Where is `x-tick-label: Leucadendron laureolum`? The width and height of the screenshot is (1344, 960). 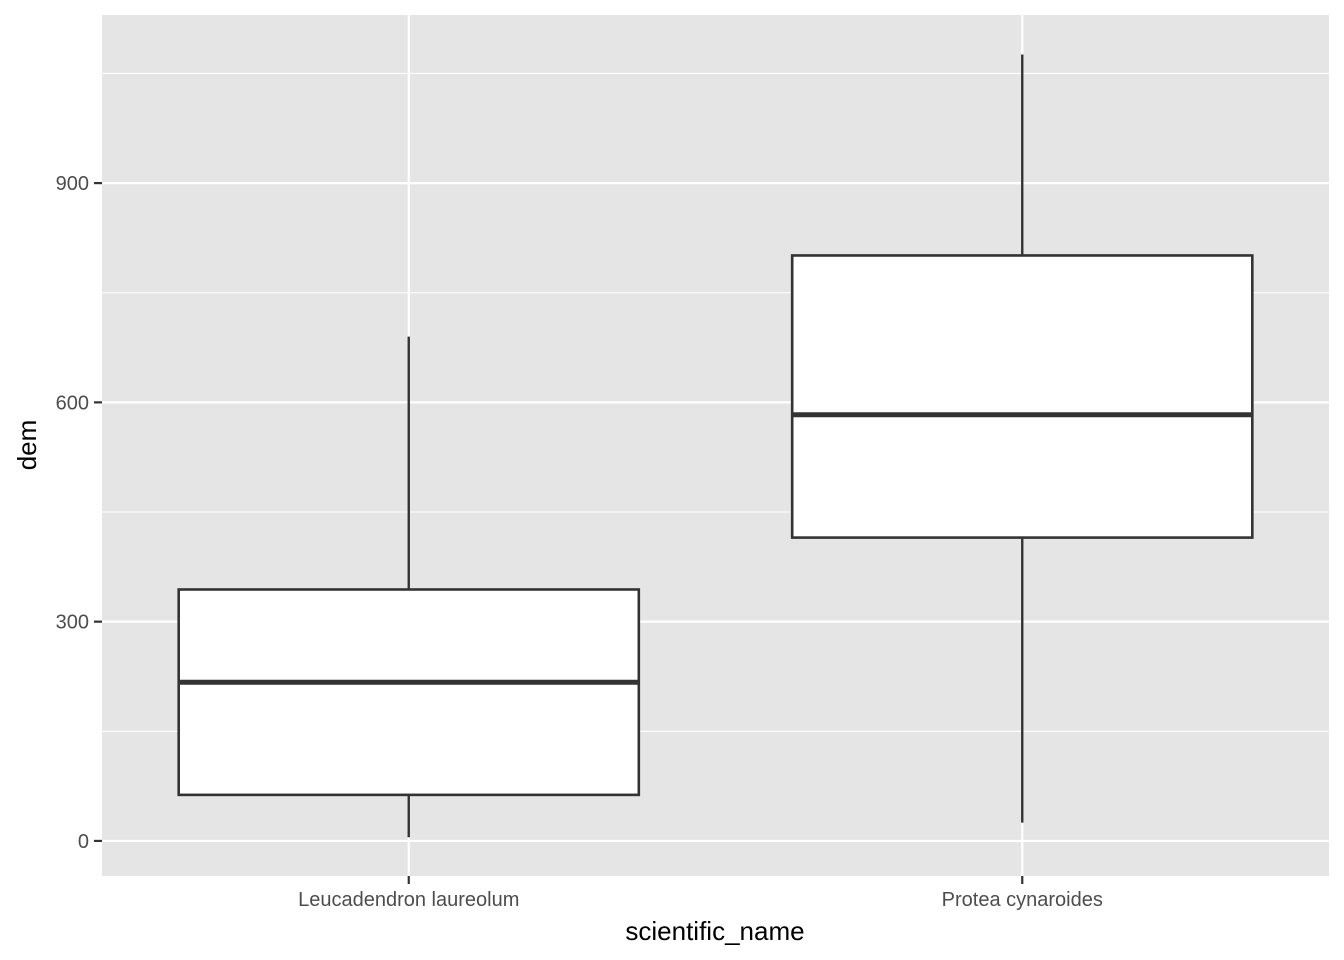
x-tick-label: Leucadendron laureolum is located at coordinates (408, 900).